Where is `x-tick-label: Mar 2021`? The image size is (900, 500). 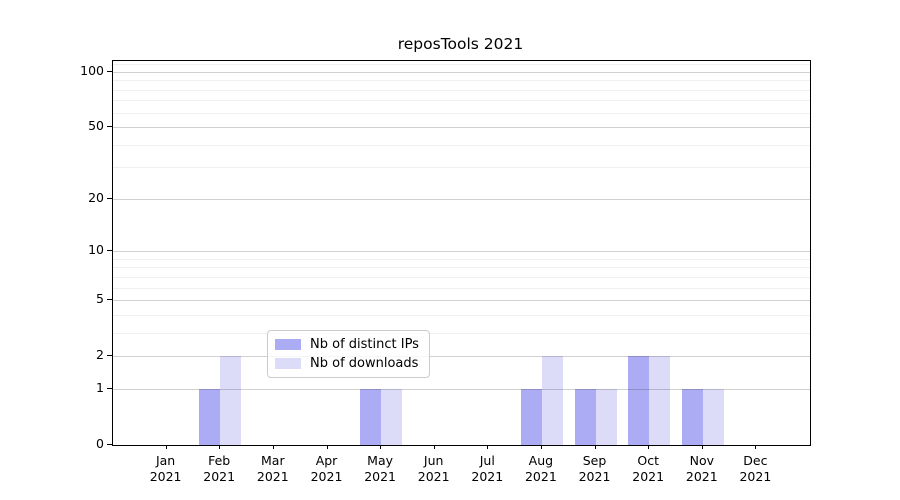
x-tick-label: Mar 2021 is located at coordinates (273, 469).